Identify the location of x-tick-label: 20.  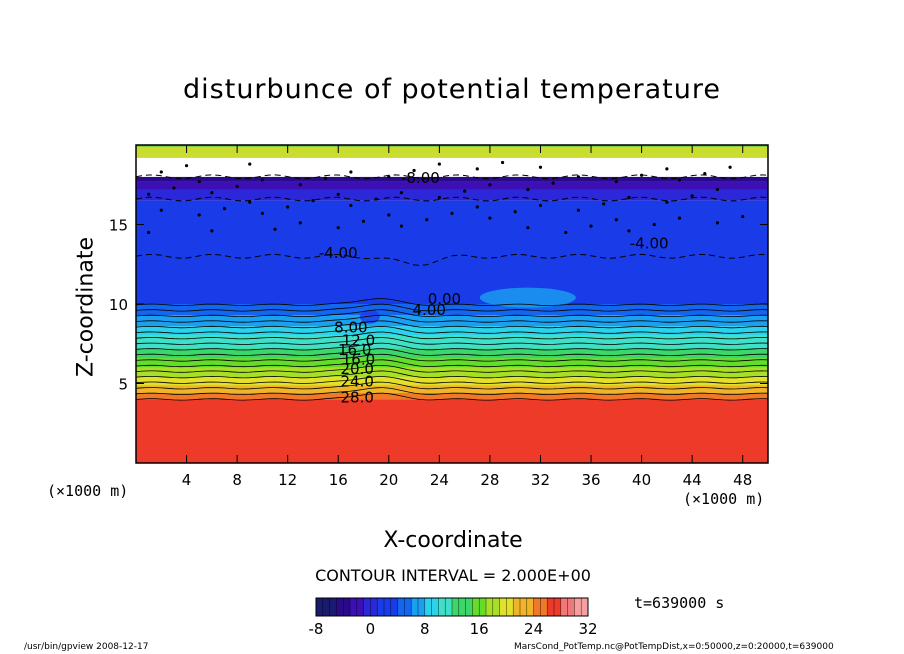
(388, 480).